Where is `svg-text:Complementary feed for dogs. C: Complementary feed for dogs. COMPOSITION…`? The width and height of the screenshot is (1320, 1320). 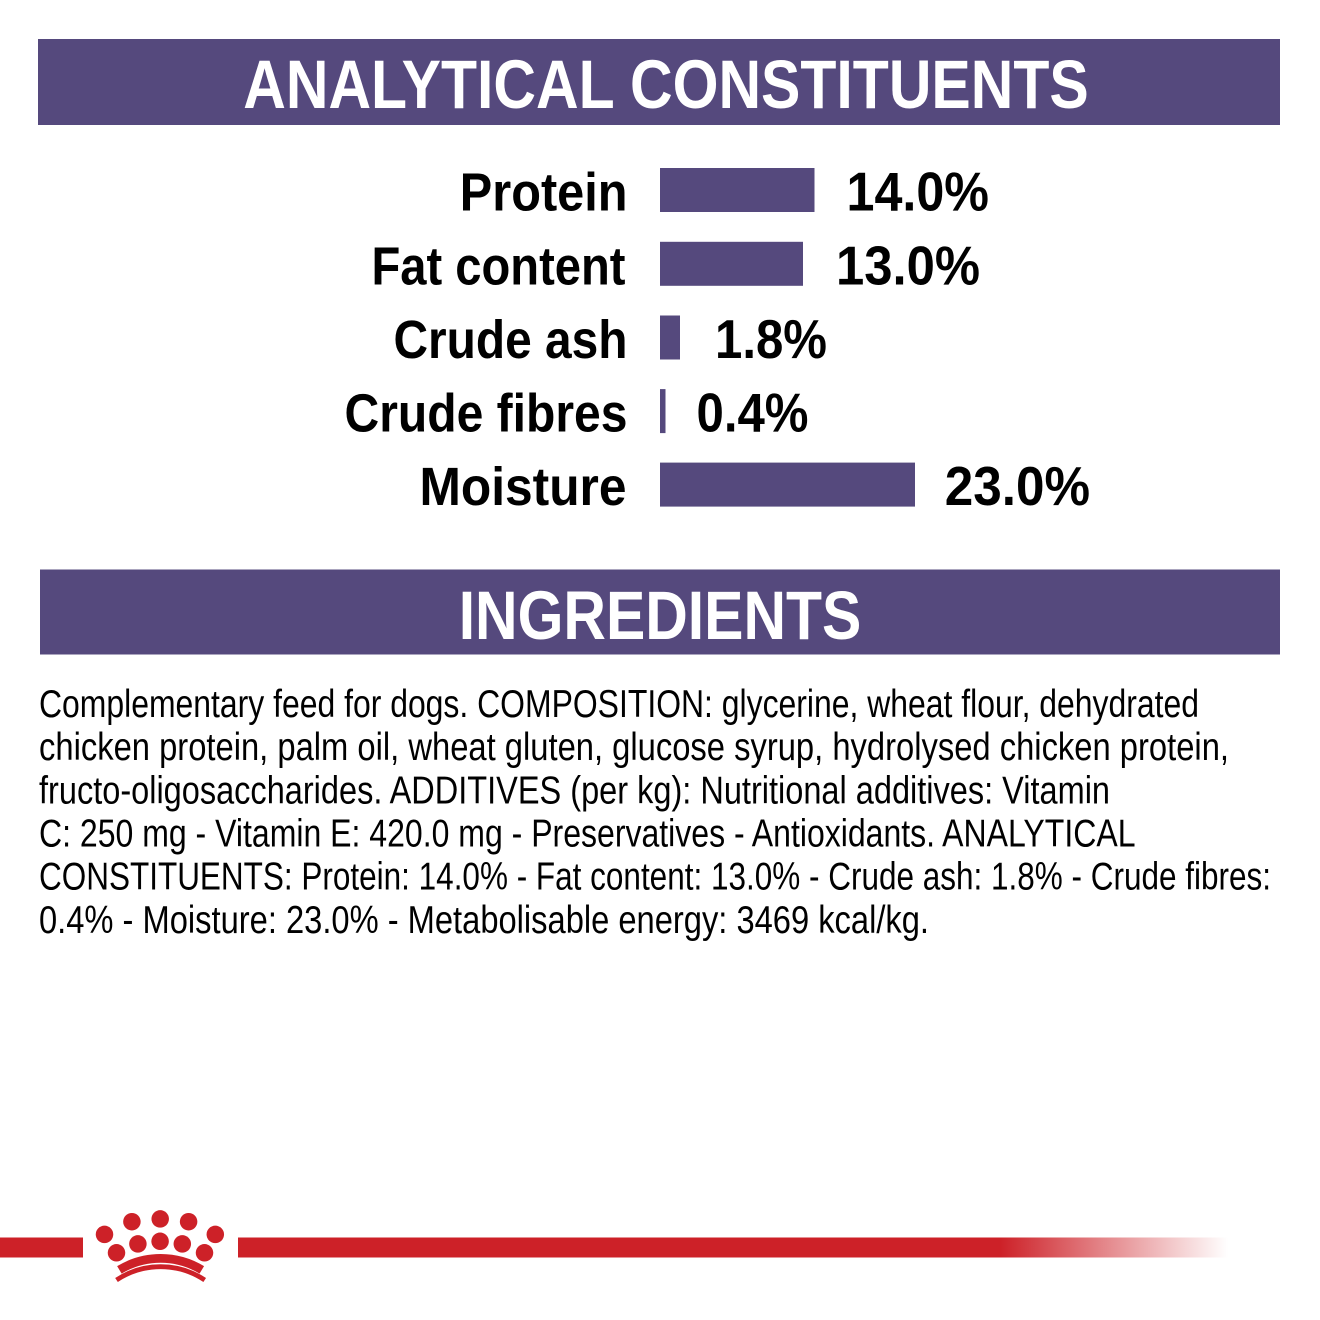 svg-text:Complementary feed for dogs. C: Complementary feed for dogs. COMPOSITION… is located at coordinates (619, 704).